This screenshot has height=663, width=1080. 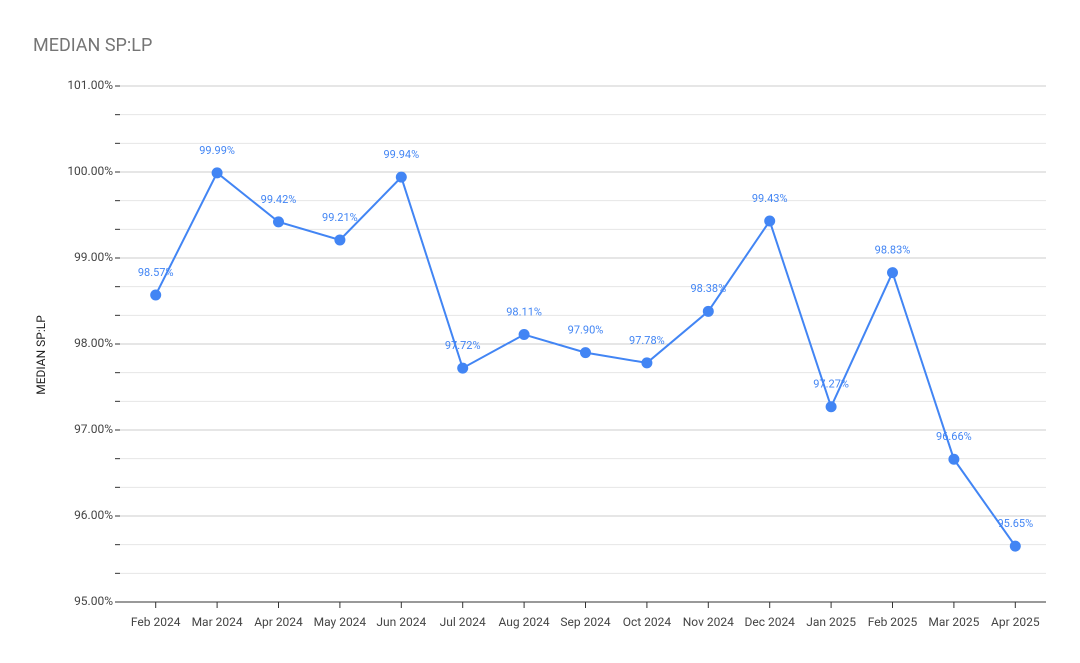 What do you see at coordinates (647, 622) in the screenshot?
I see `x-tick-label: Oct 2024` at bounding box center [647, 622].